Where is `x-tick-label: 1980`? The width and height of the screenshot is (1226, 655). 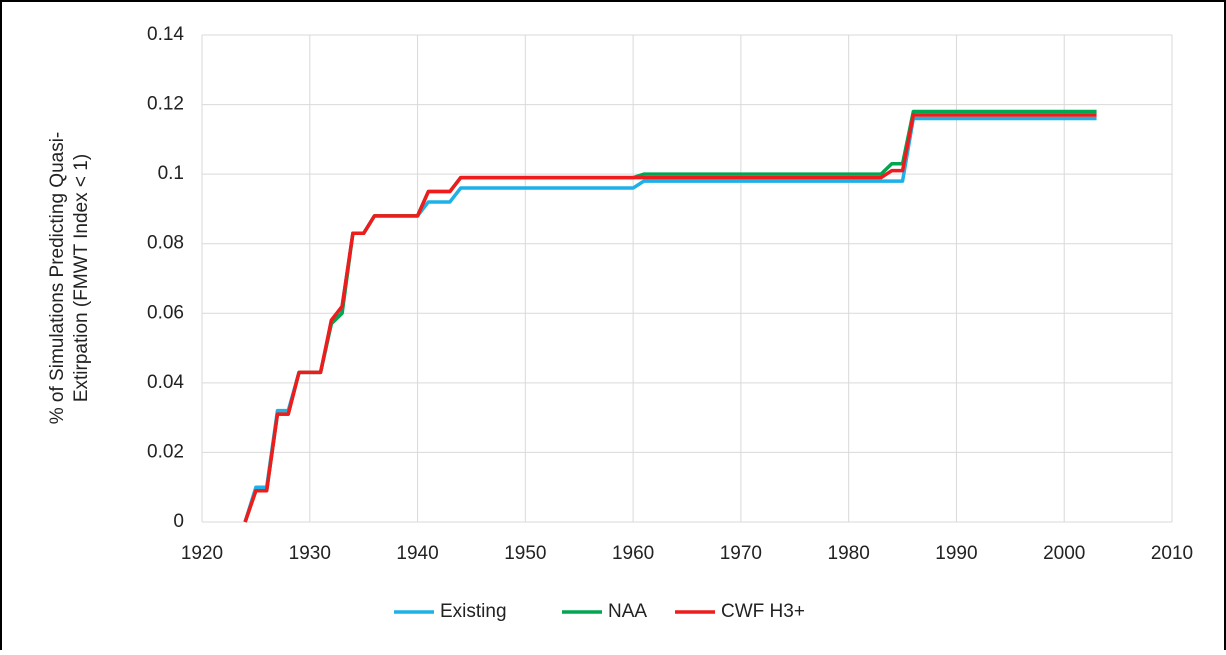 x-tick-label: 1980 is located at coordinates (849, 553).